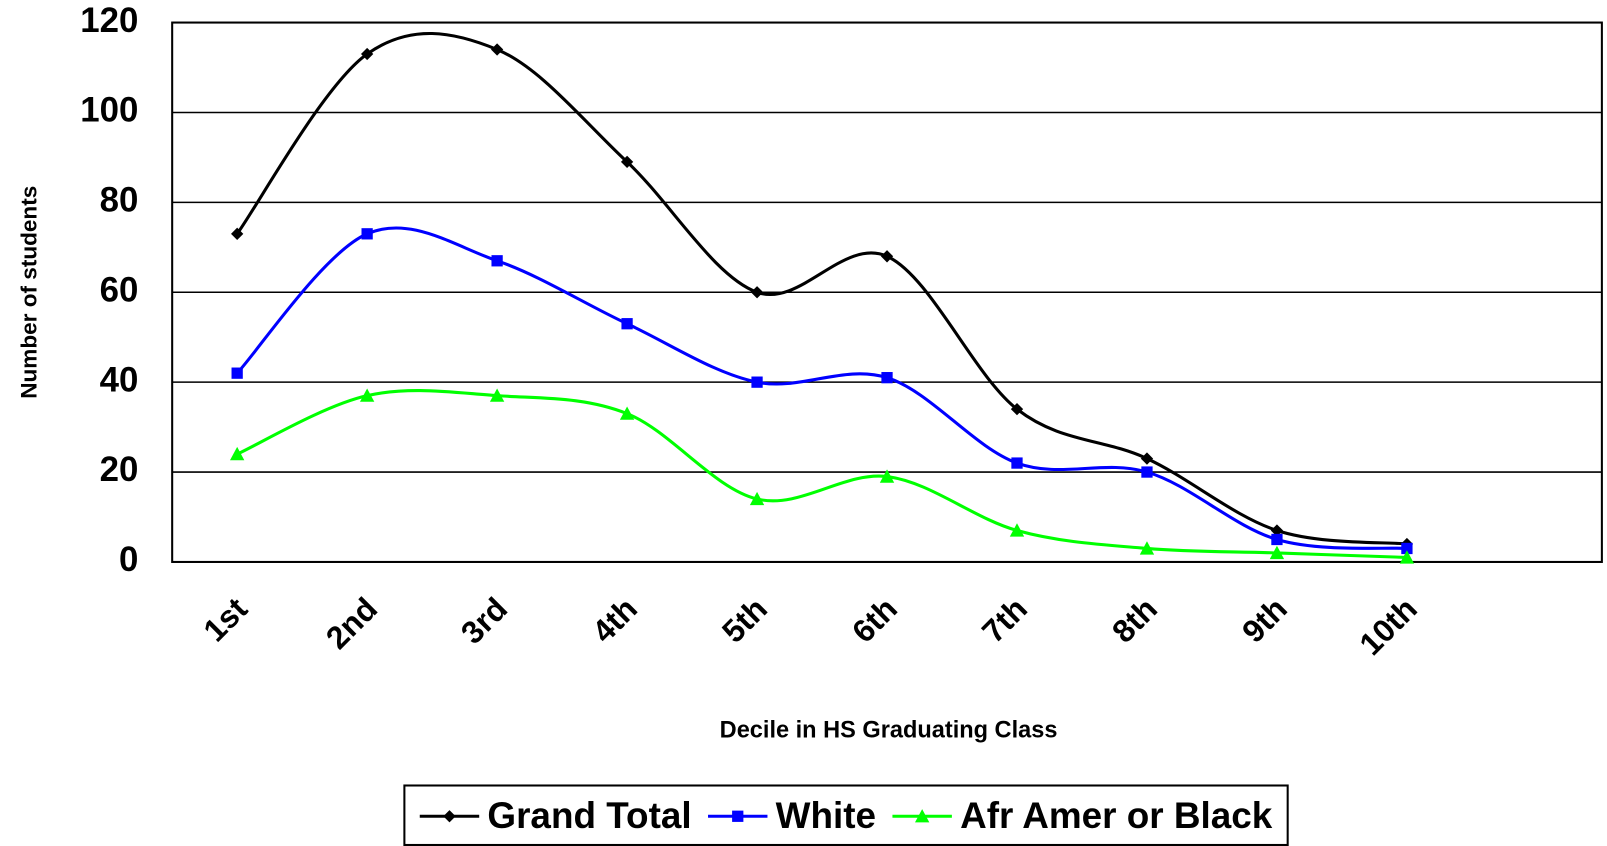  What do you see at coordinates (109, 110) in the screenshot?
I see `y-tick-label: 100` at bounding box center [109, 110].